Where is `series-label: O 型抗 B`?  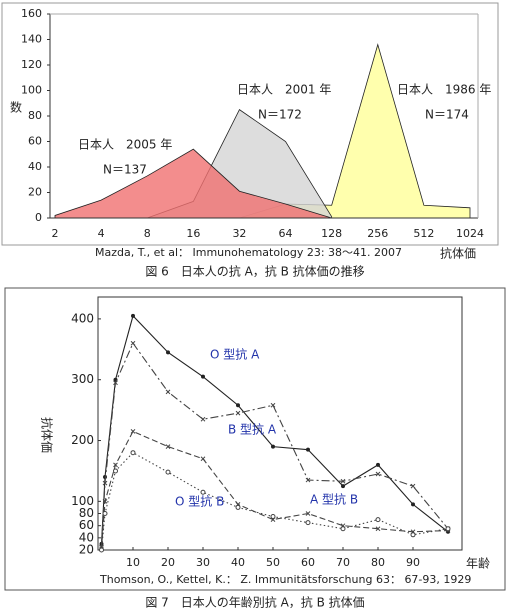 series-label: O 型抗 B is located at coordinates (199, 501).